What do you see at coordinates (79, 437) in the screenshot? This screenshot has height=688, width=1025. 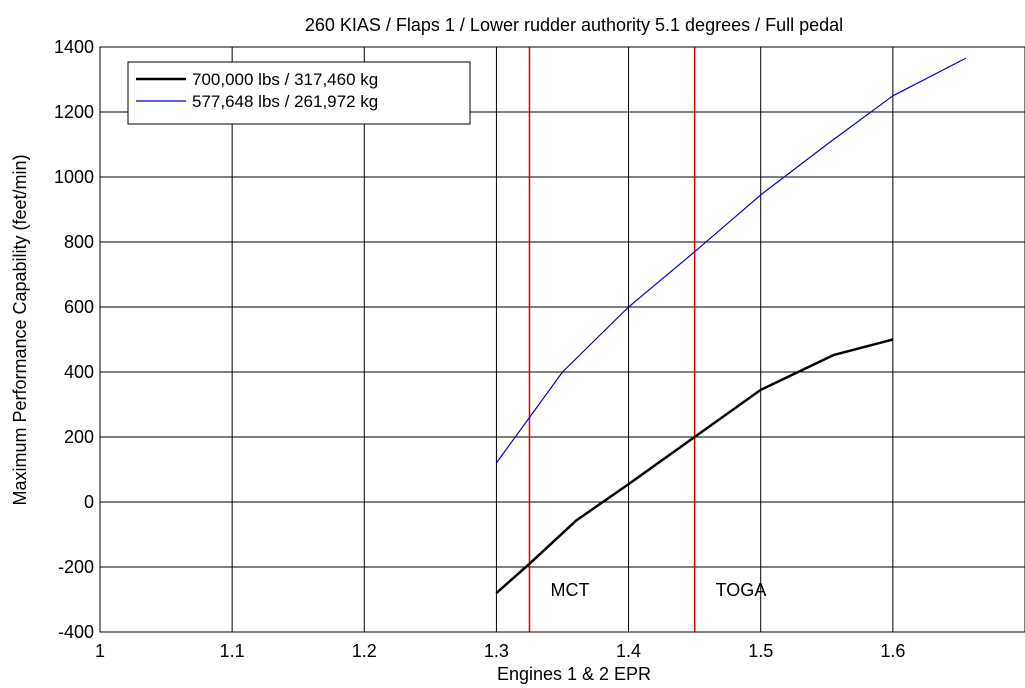 I see `y-tick-label: 200` at bounding box center [79, 437].